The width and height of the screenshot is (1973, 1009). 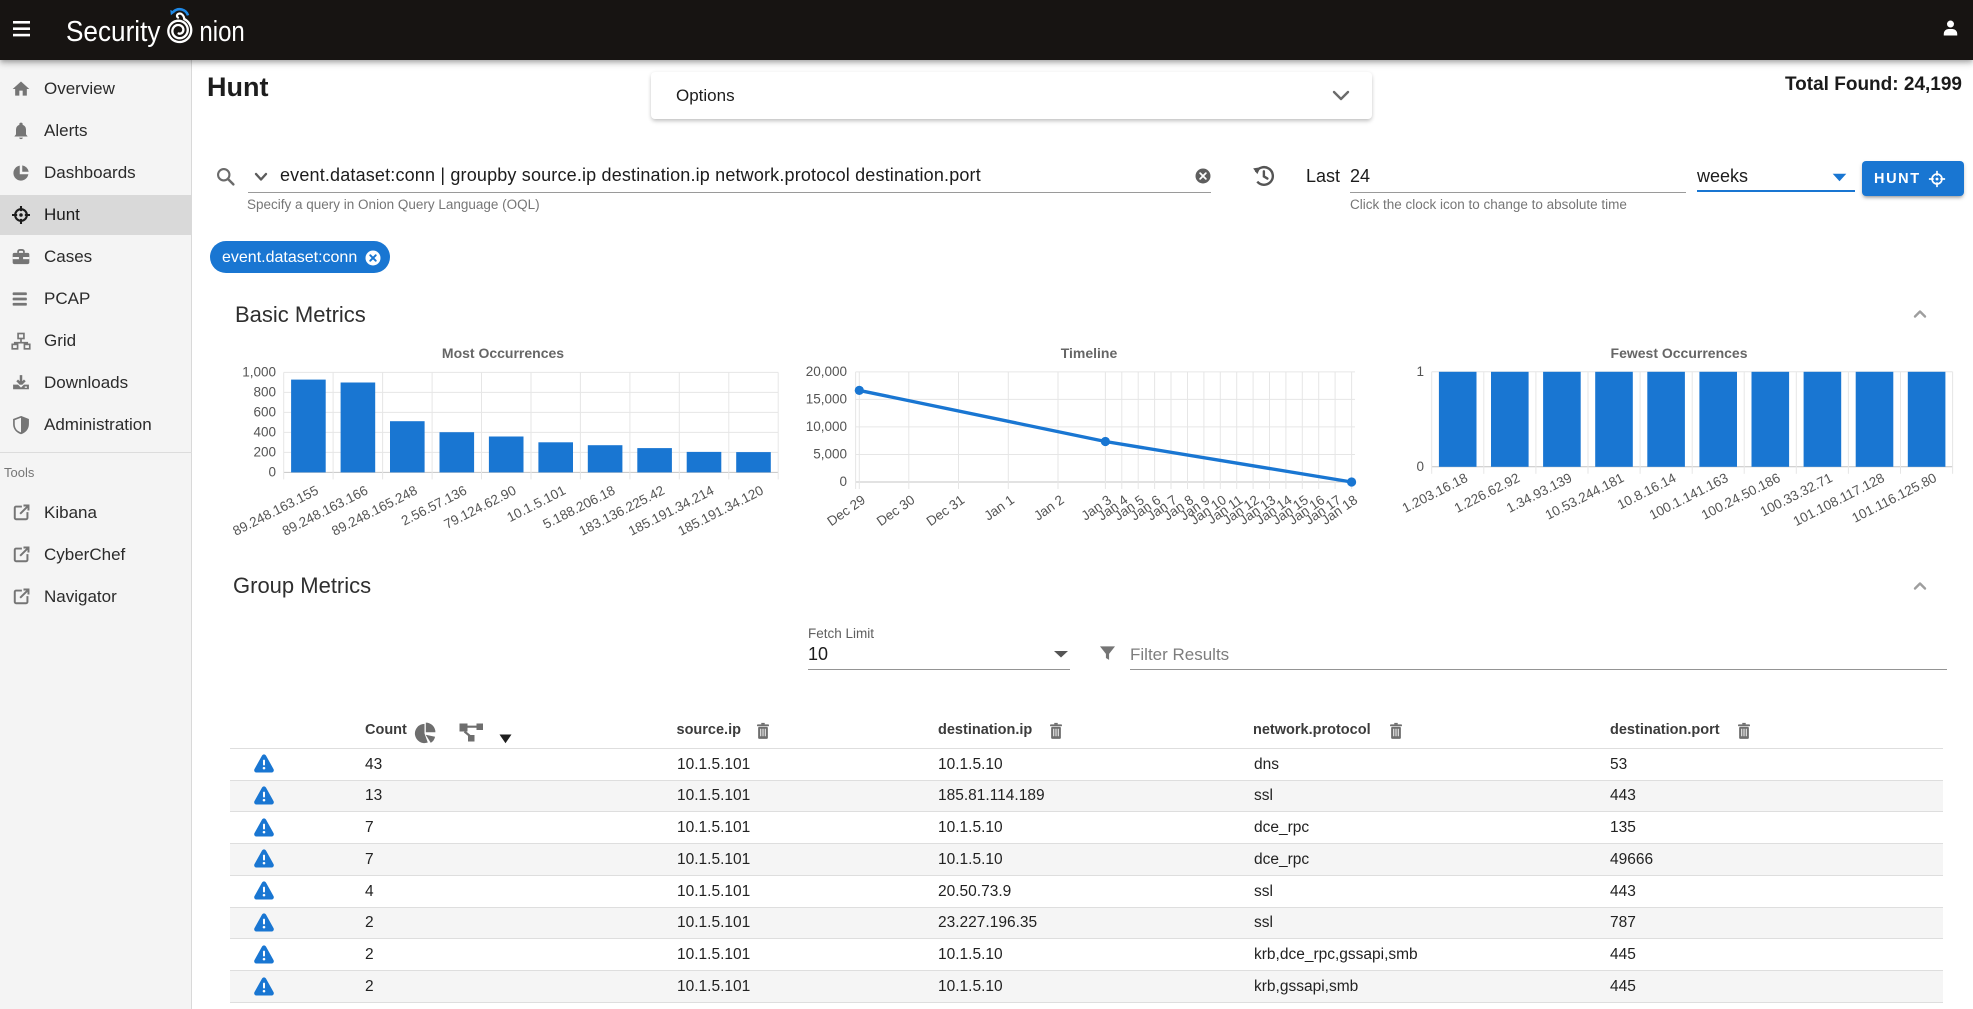 What do you see at coordinates (1420, 371) in the screenshot?
I see `svg-text: 1` at bounding box center [1420, 371].